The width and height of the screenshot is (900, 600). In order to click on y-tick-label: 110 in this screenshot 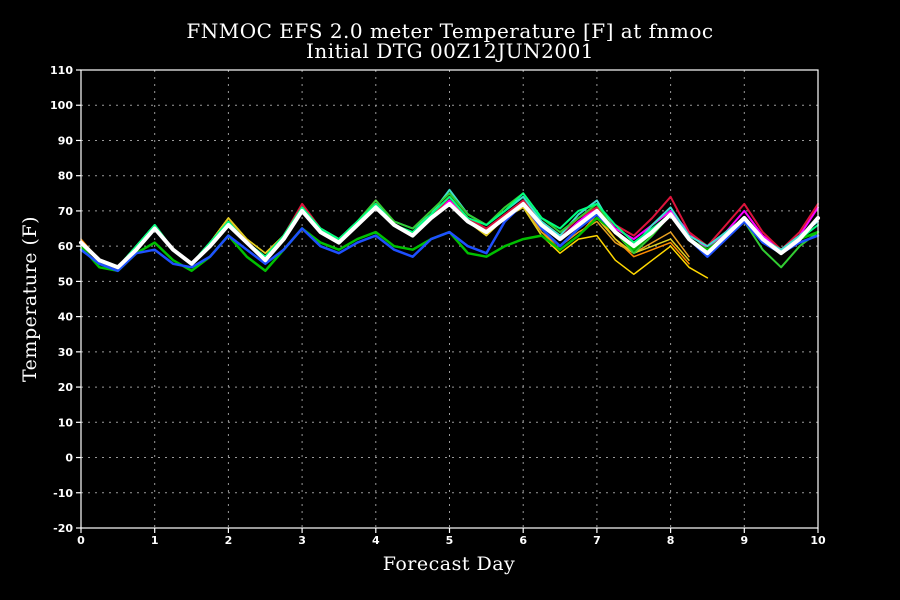, I will do `click(61, 70)`.